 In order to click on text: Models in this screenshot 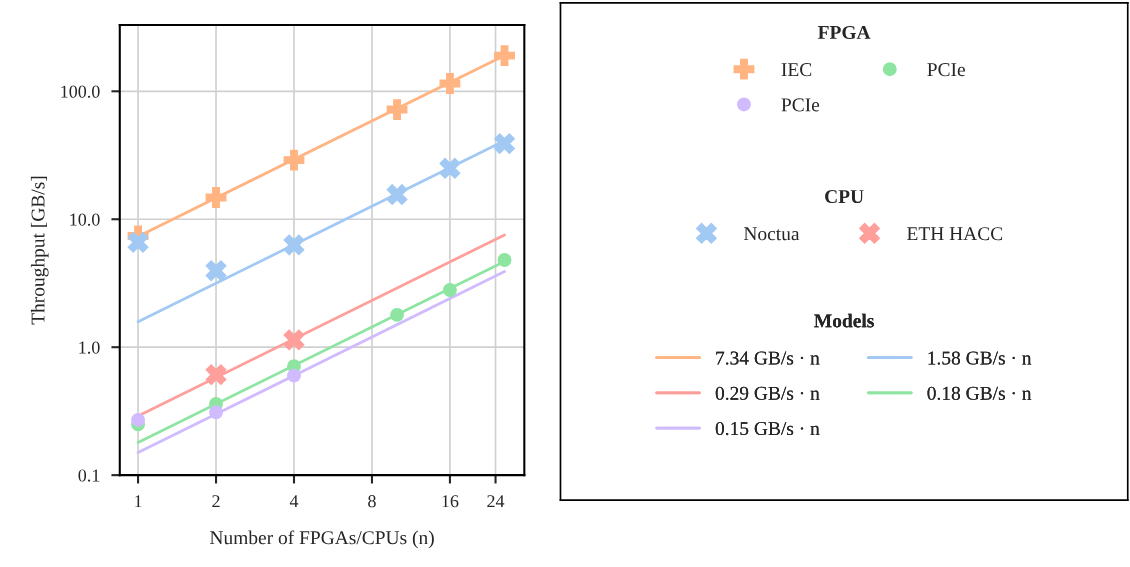, I will do `click(844, 320)`.